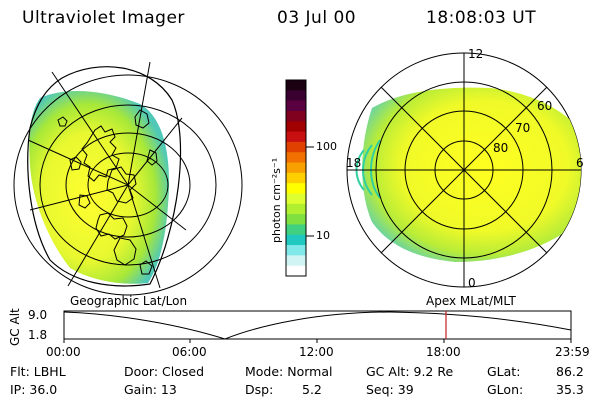 The width and height of the screenshot is (600, 400). What do you see at coordinates (312, 389) in the screenshot?
I see `dsp-value: 5.2` at bounding box center [312, 389].